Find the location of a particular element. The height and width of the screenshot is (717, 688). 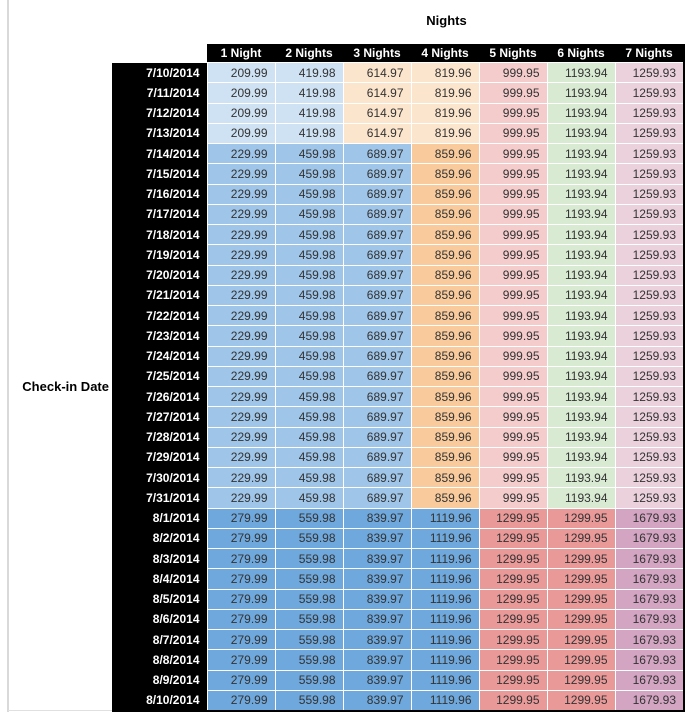

row-date-cell: 7/27/2014 is located at coordinates (159, 416).